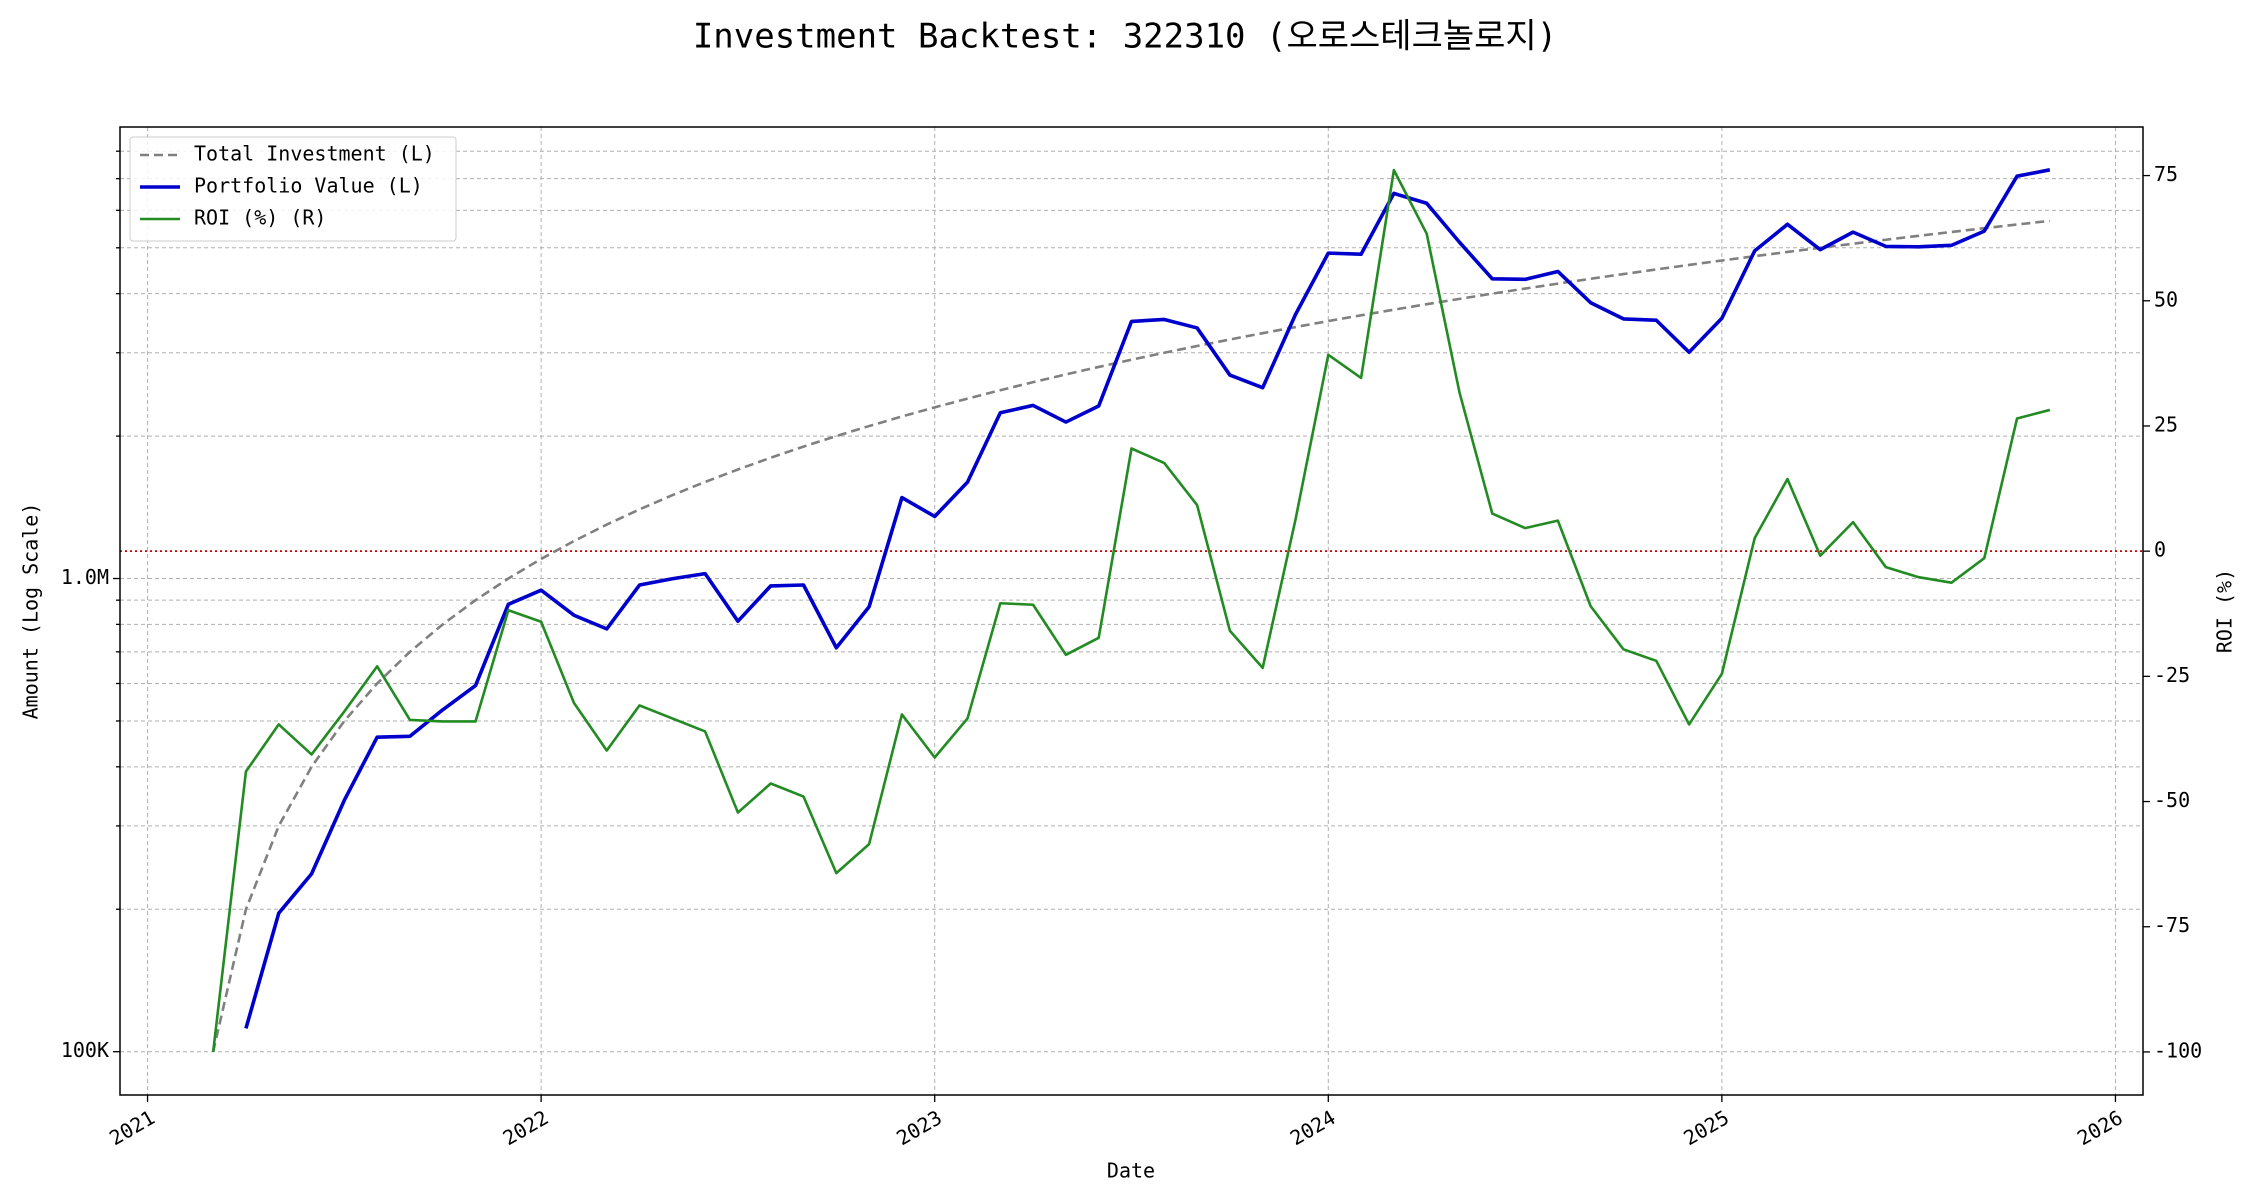  Describe the element at coordinates (2166, 424) in the screenshot. I see `y2-tick-label: 25` at that location.